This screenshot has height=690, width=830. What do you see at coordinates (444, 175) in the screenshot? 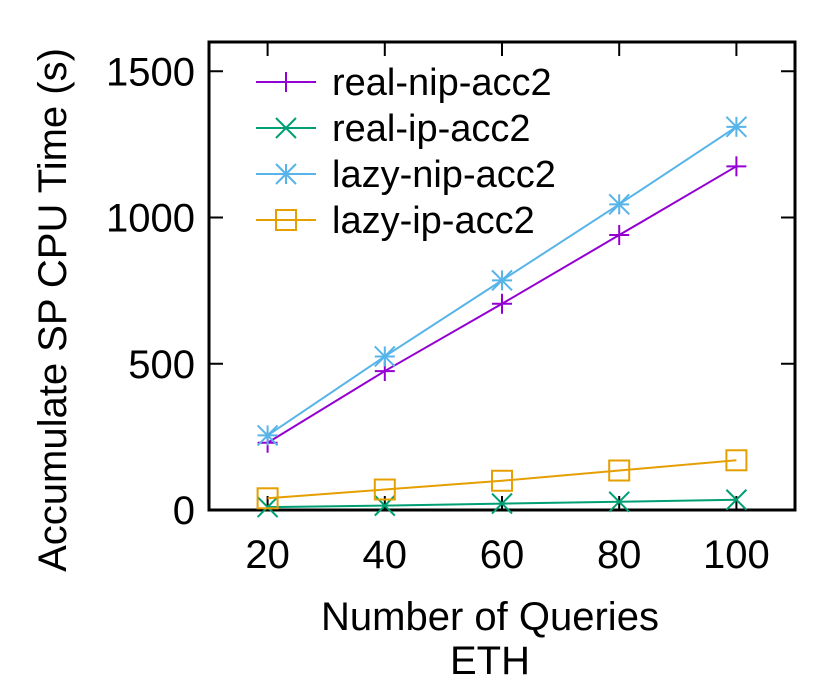
I see `legend-label: lazy-nip-acc2` at bounding box center [444, 175].